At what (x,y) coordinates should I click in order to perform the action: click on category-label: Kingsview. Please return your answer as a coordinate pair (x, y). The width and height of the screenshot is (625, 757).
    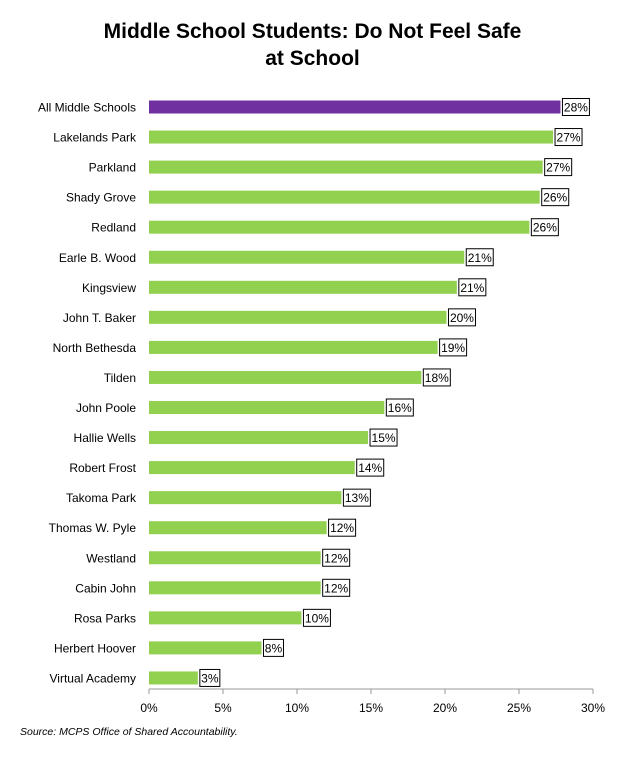
    Looking at the image, I should click on (109, 288).